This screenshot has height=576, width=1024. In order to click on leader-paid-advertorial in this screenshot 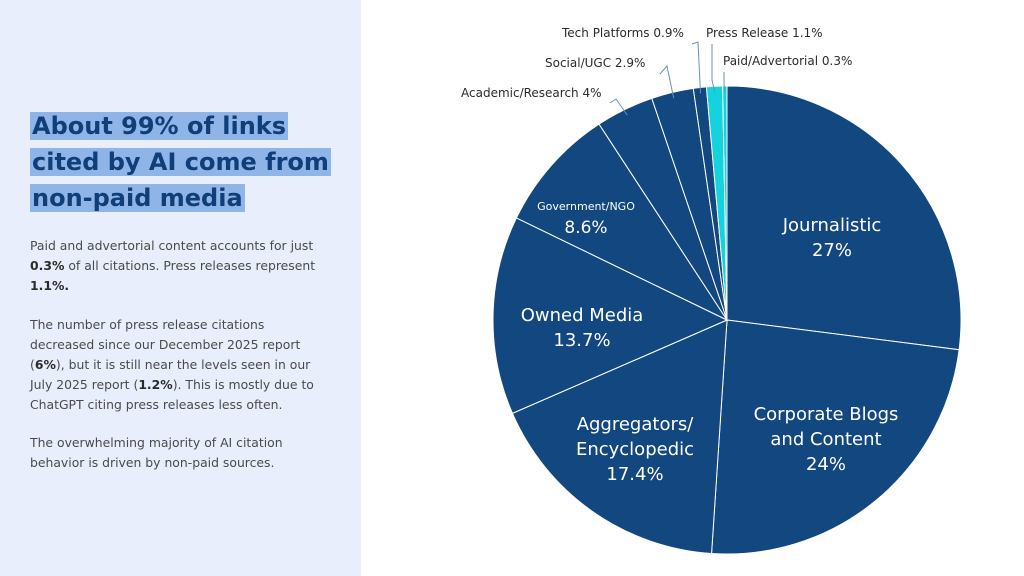, I will do `click(724, 82)`.